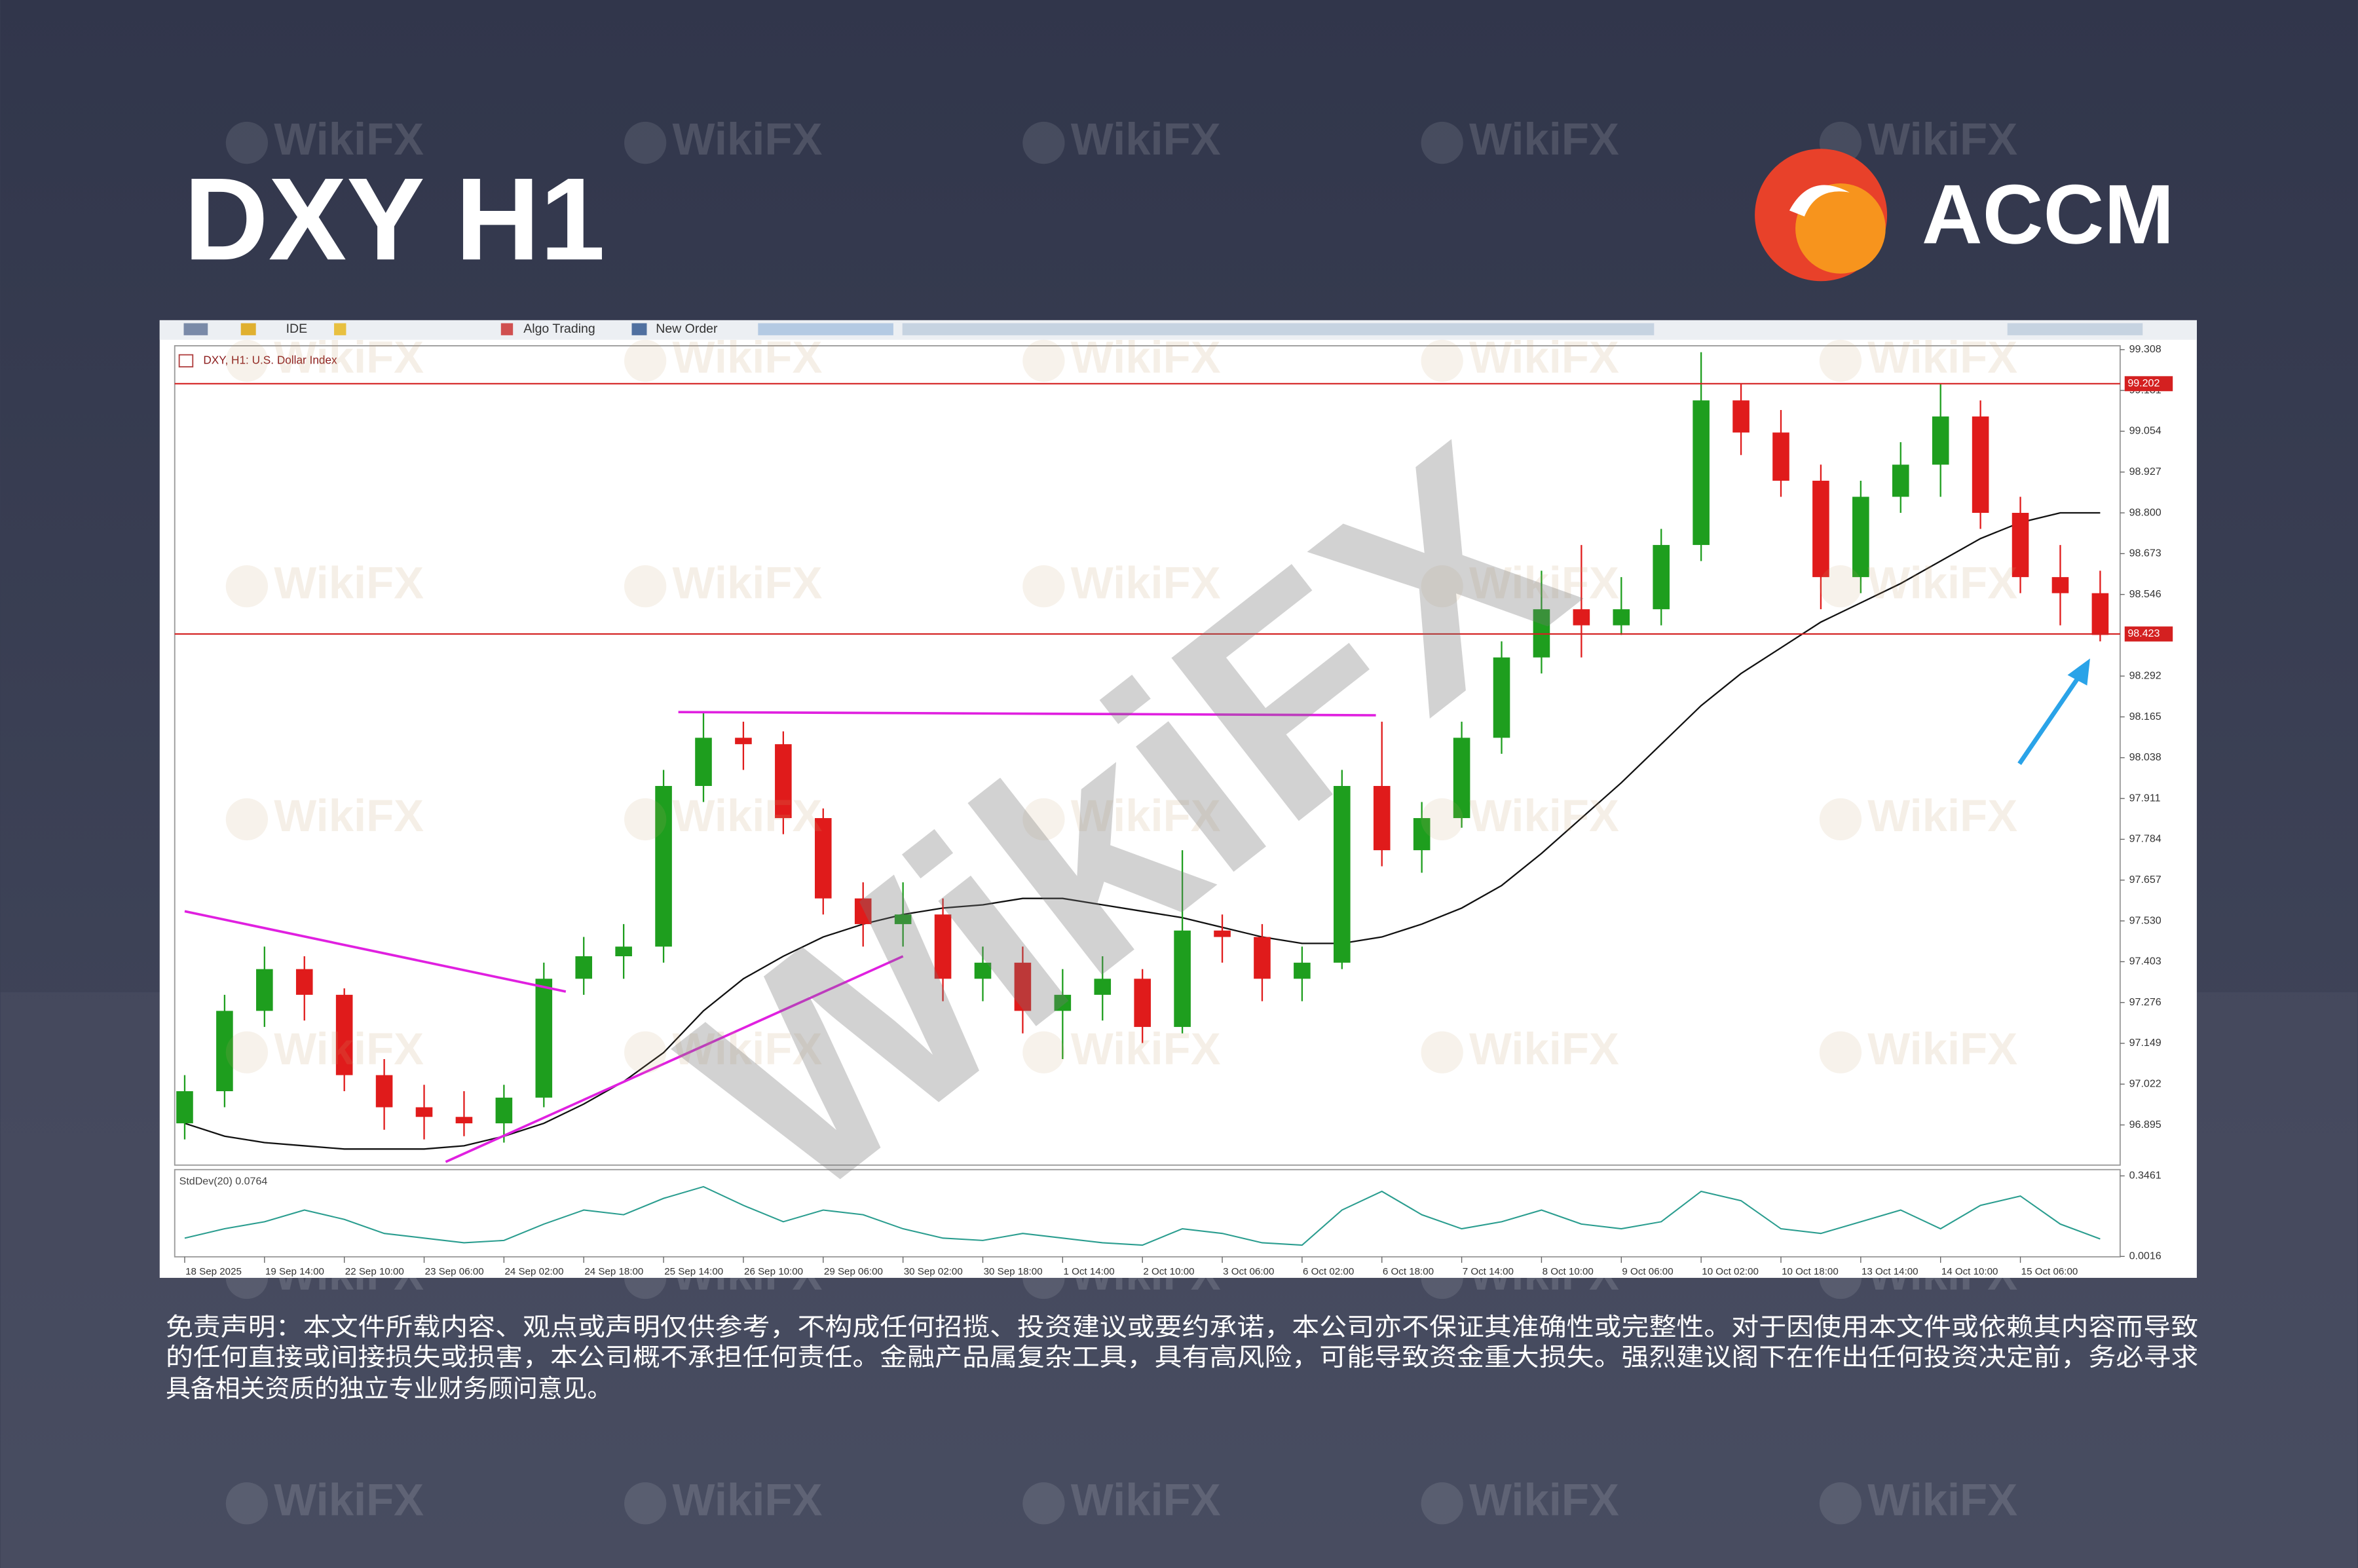  What do you see at coordinates (394, 218) in the screenshot?
I see `page-title: DXY H1` at bounding box center [394, 218].